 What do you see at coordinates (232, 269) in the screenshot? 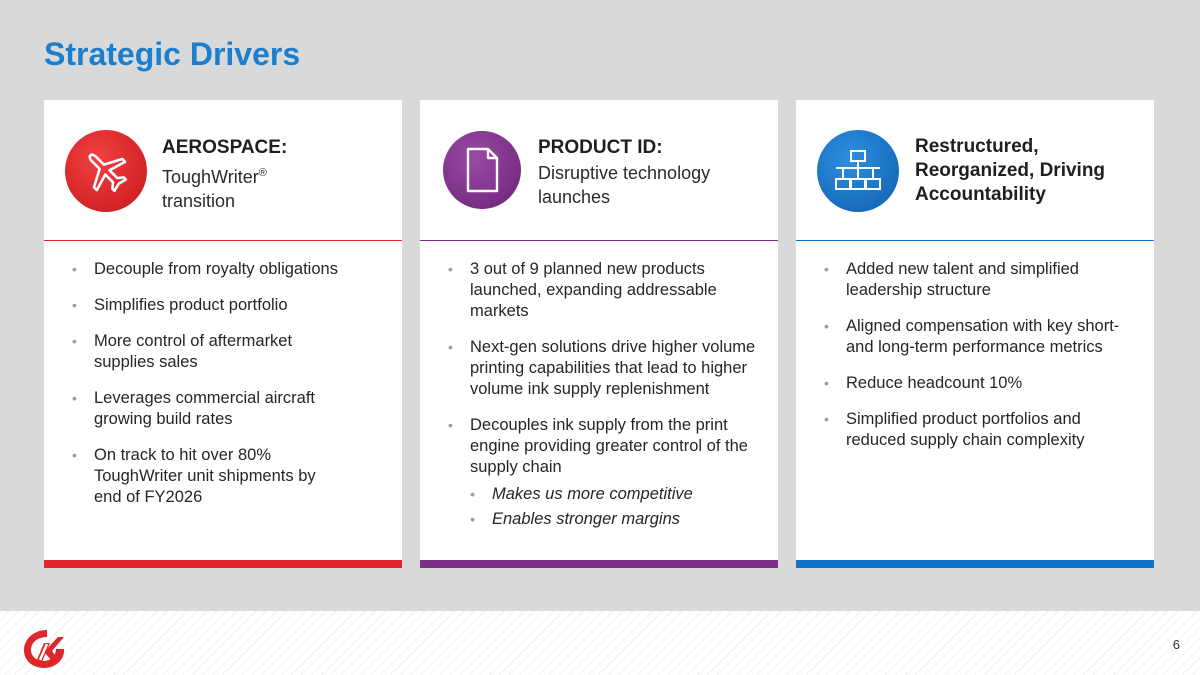
I see `list-item: Decouple from royalty obligations` at bounding box center [232, 269].